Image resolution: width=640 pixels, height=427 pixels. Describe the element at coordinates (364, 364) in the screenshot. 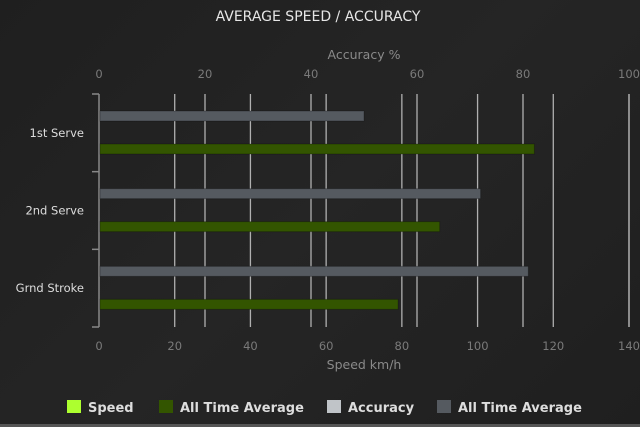

I see `bottom-axis-title: Speed km/h` at that location.